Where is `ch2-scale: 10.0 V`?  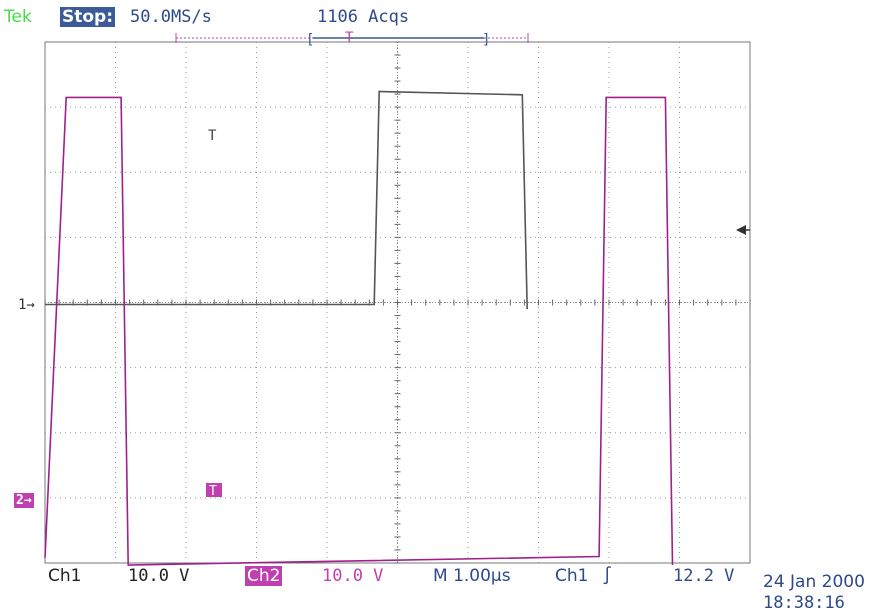
ch2-scale: 10.0 V is located at coordinates (353, 576).